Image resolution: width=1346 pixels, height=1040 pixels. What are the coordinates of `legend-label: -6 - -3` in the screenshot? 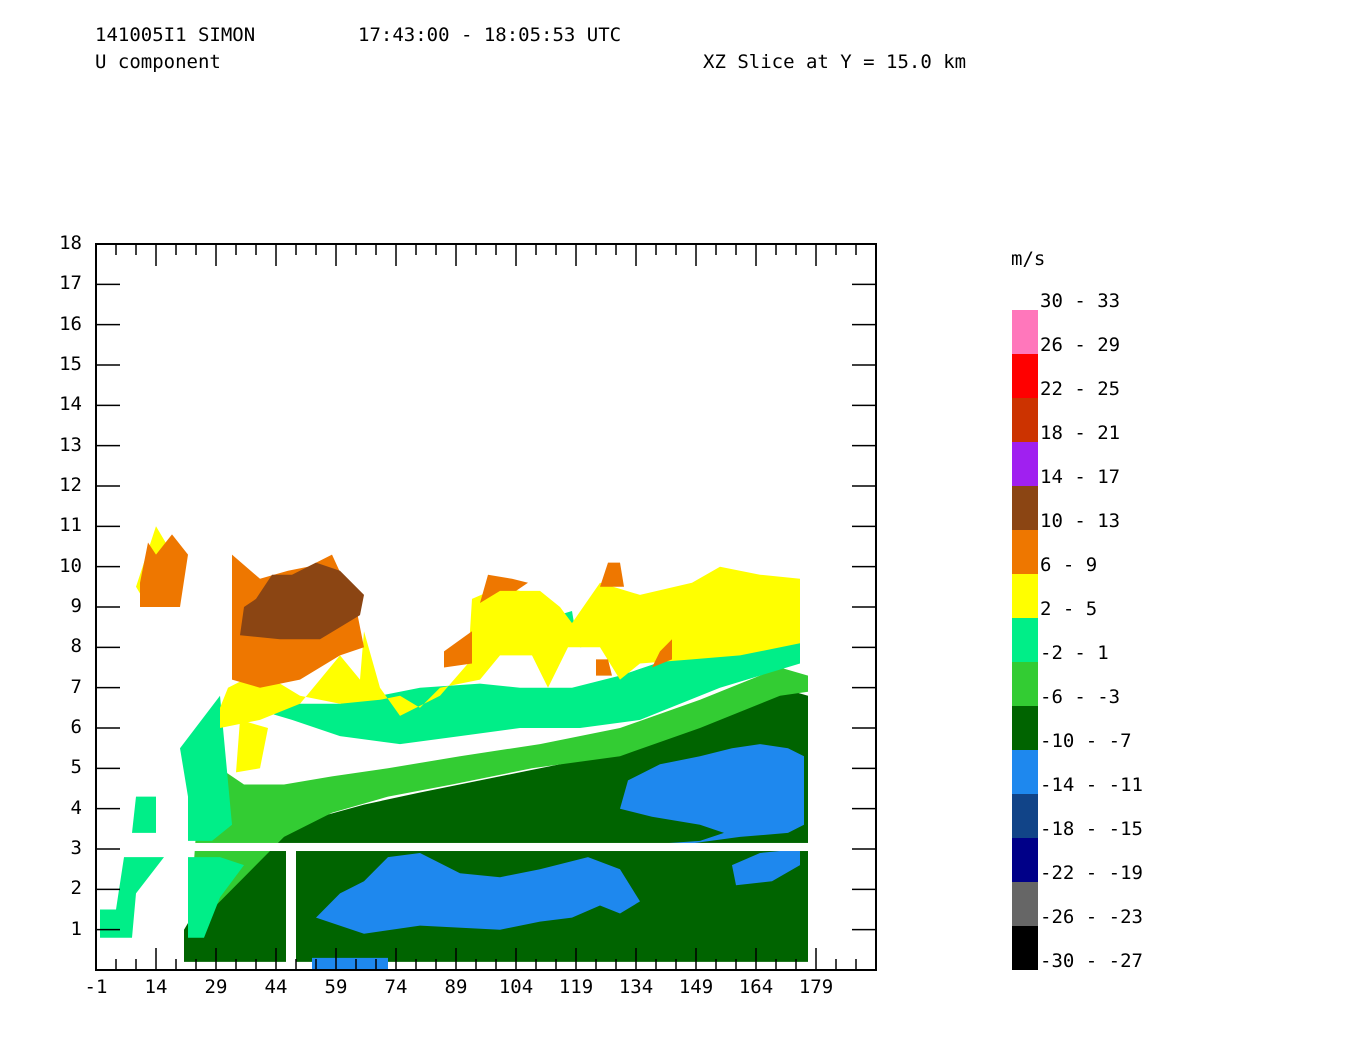 It's located at (1080, 697).